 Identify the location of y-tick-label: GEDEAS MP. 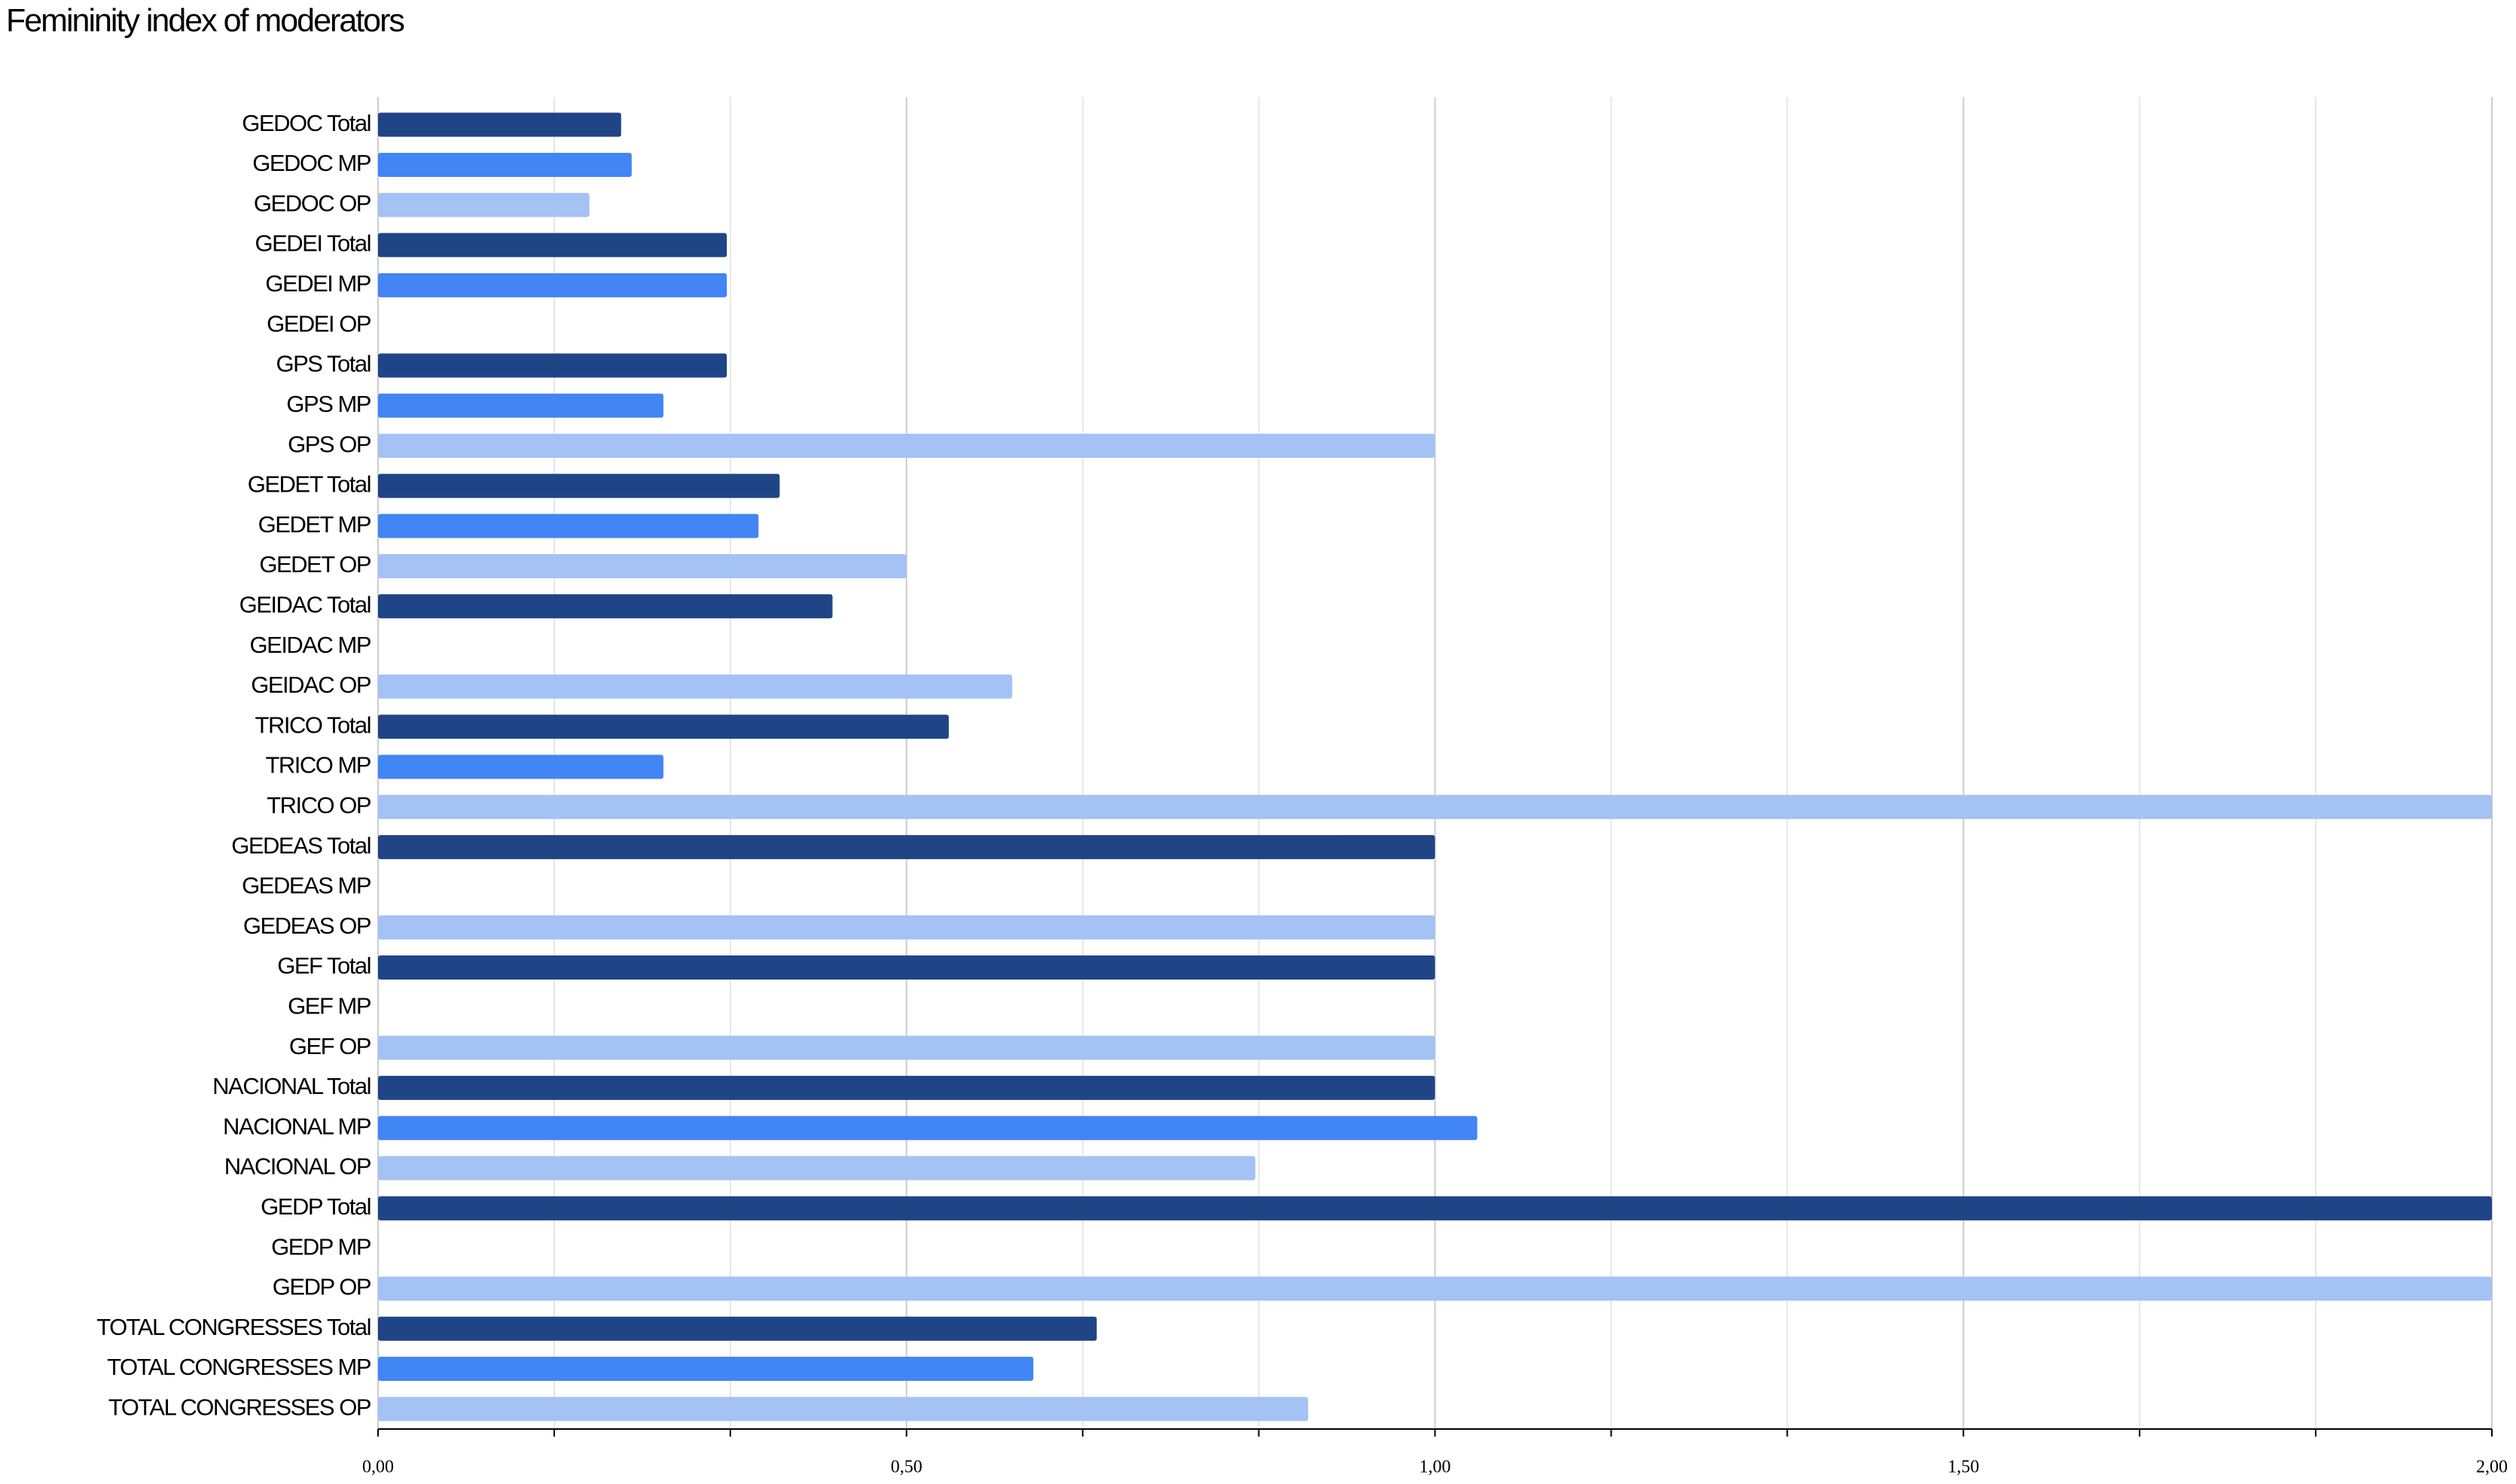
(306, 886).